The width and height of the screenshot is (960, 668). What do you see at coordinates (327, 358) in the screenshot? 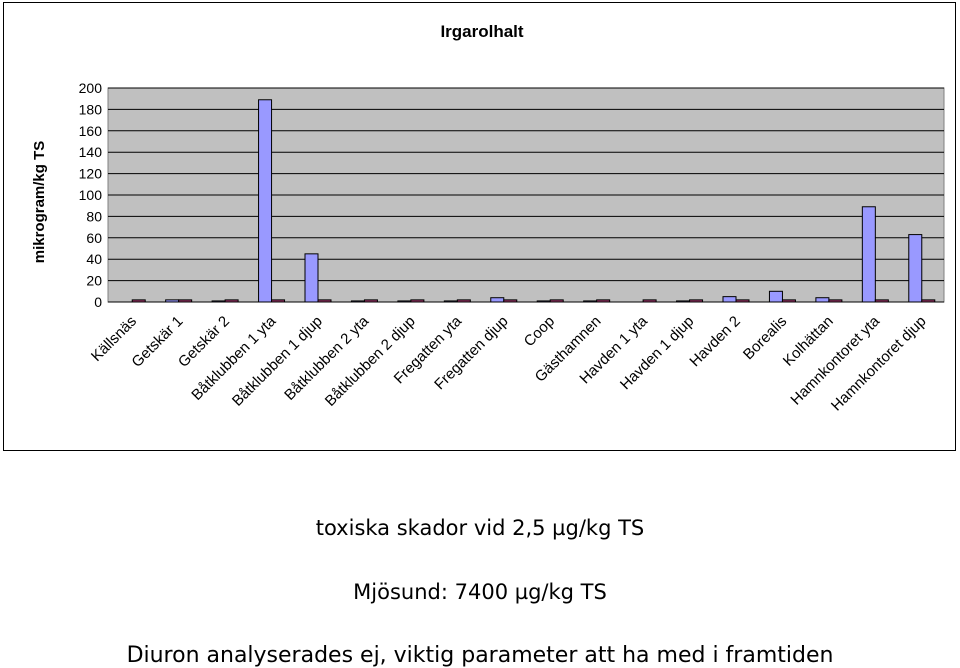
I see `x-tick-label: Båtklubben 2 yta` at bounding box center [327, 358].